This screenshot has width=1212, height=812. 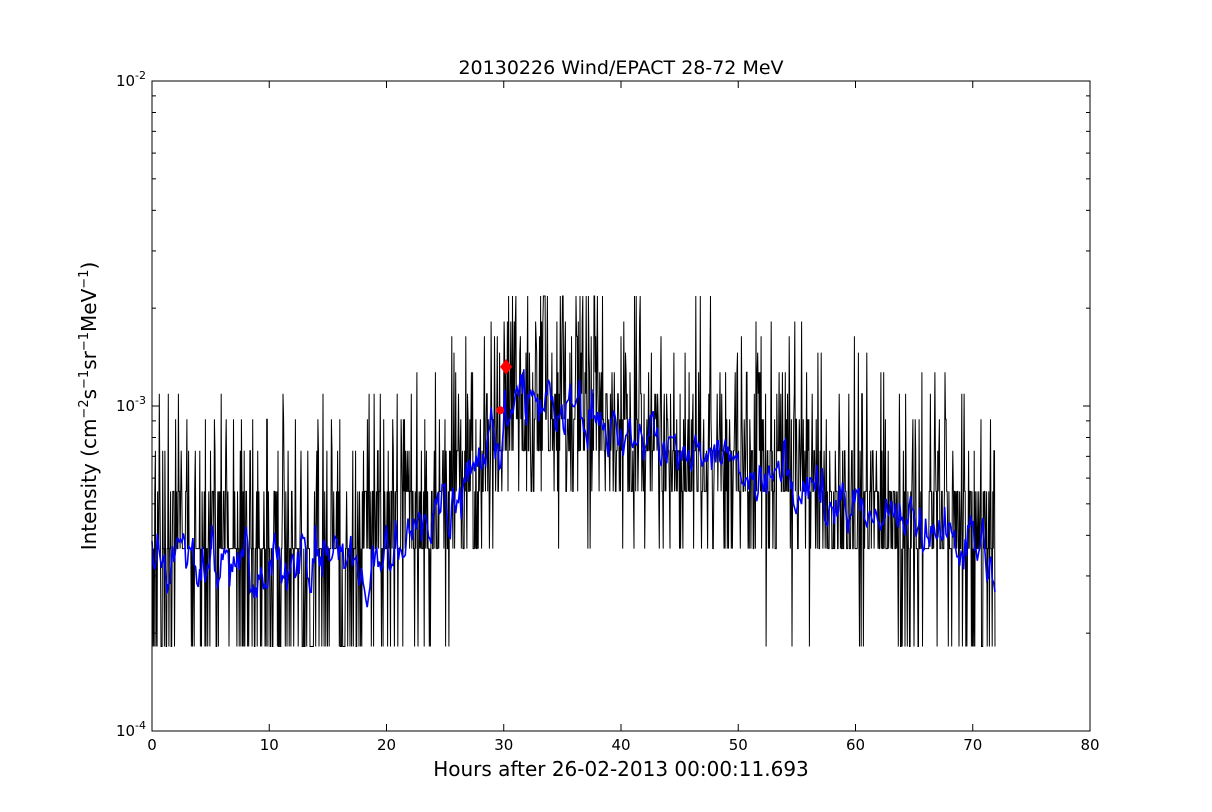 I want to click on x-tick-label-6: 60, so click(x=855, y=745).